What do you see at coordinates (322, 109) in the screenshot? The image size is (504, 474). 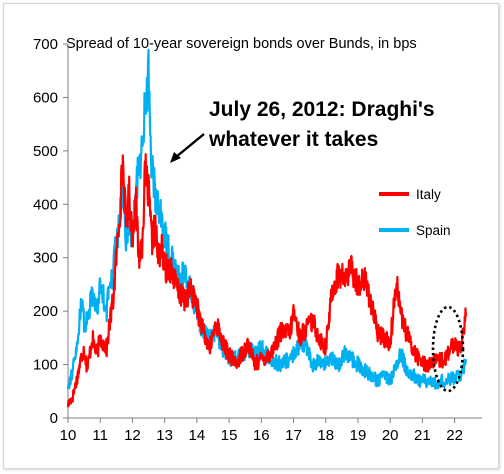 I see `annotation-line-1: July 26, 2012: Draghi's` at bounding box center [322, 109].